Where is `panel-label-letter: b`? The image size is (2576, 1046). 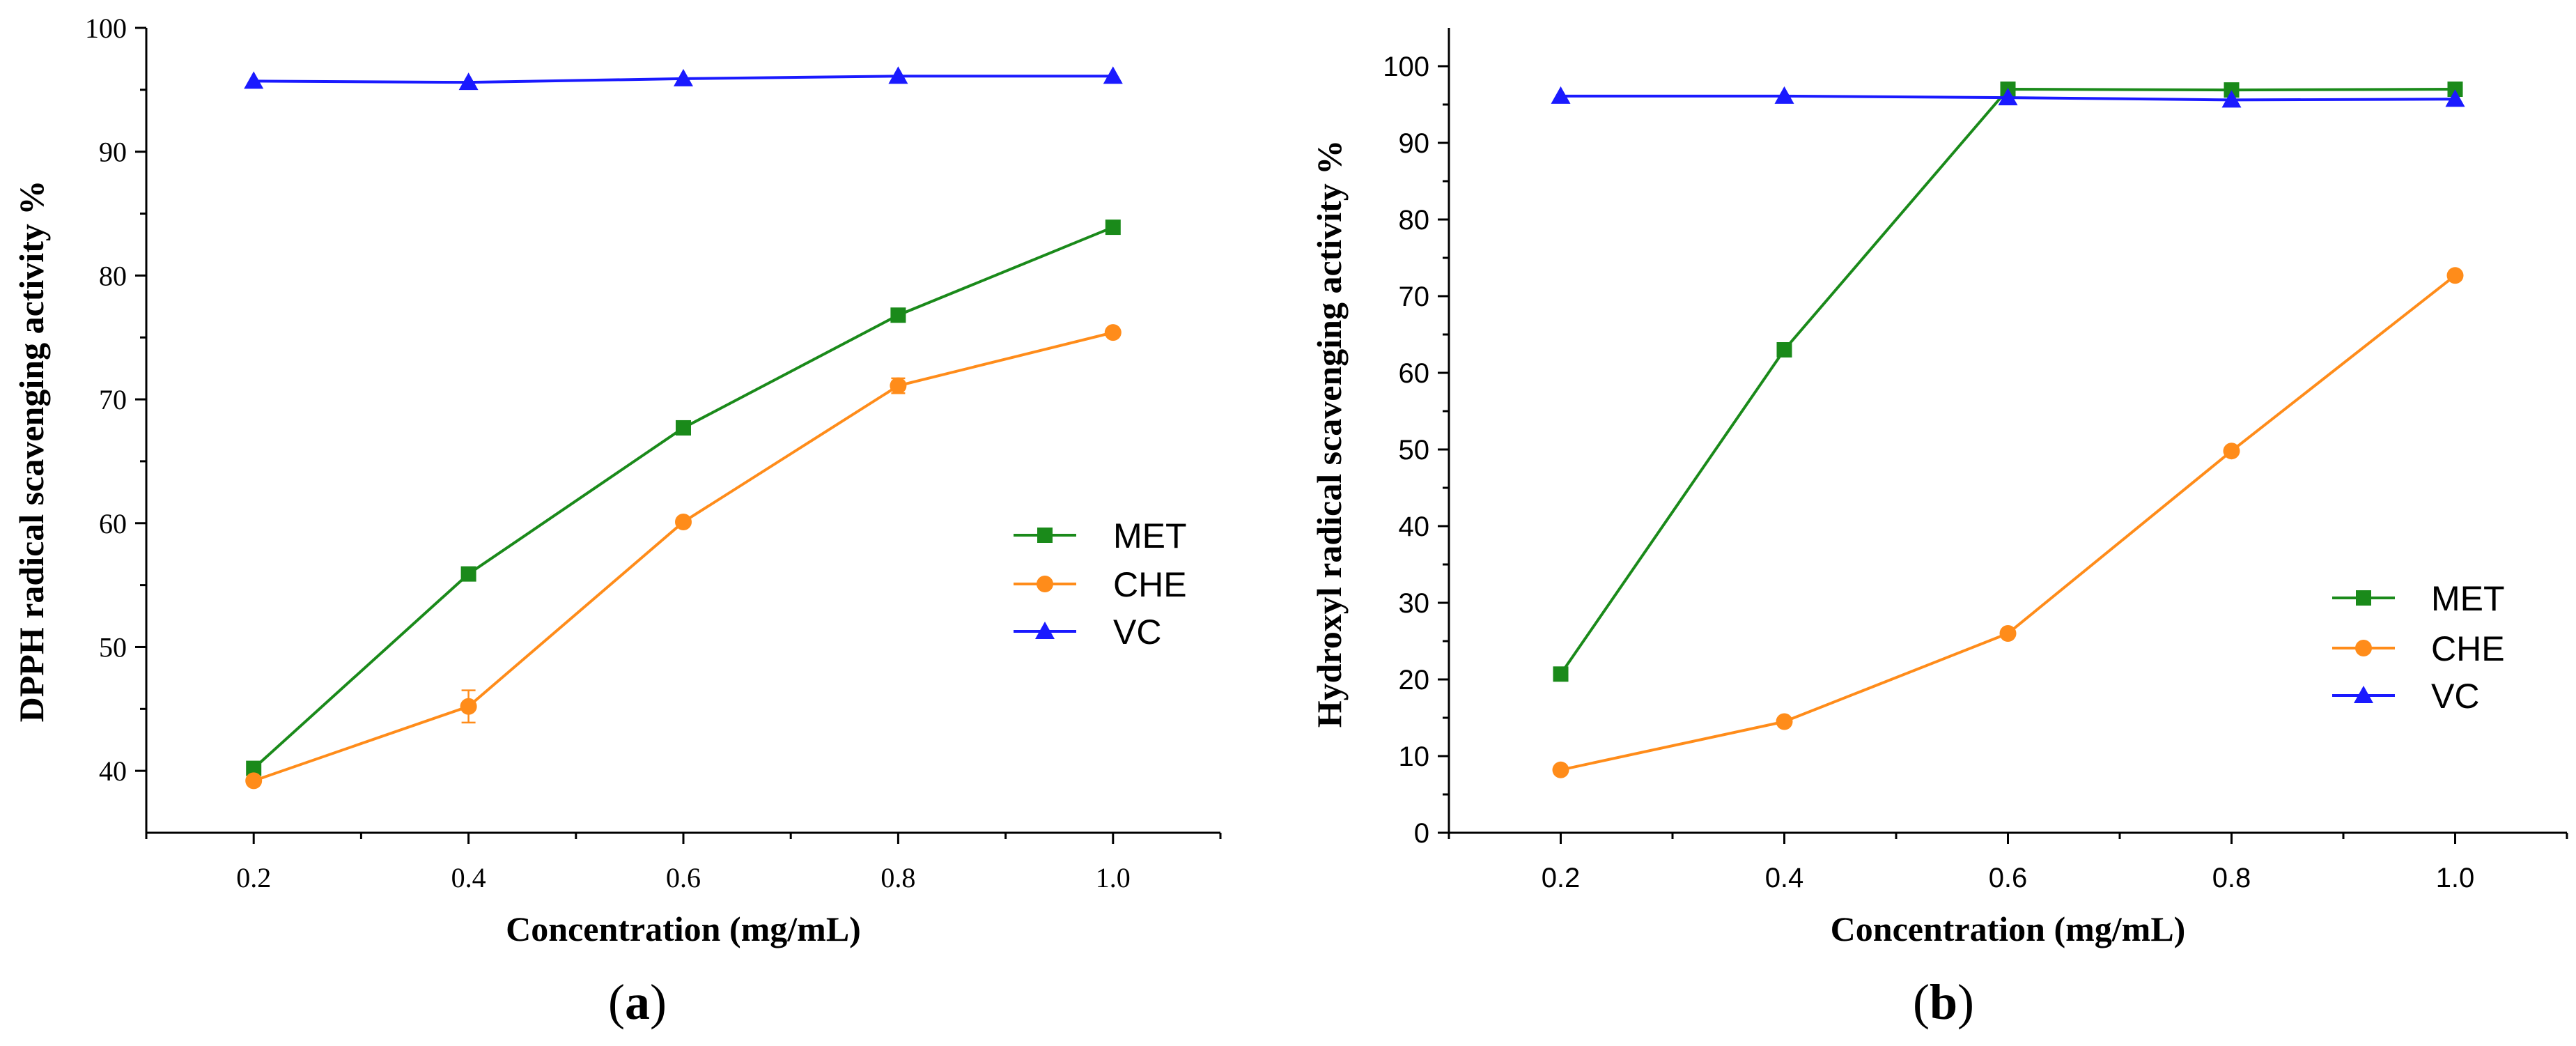
panel-label-letter: b is located at coordinates (1943, 1002).